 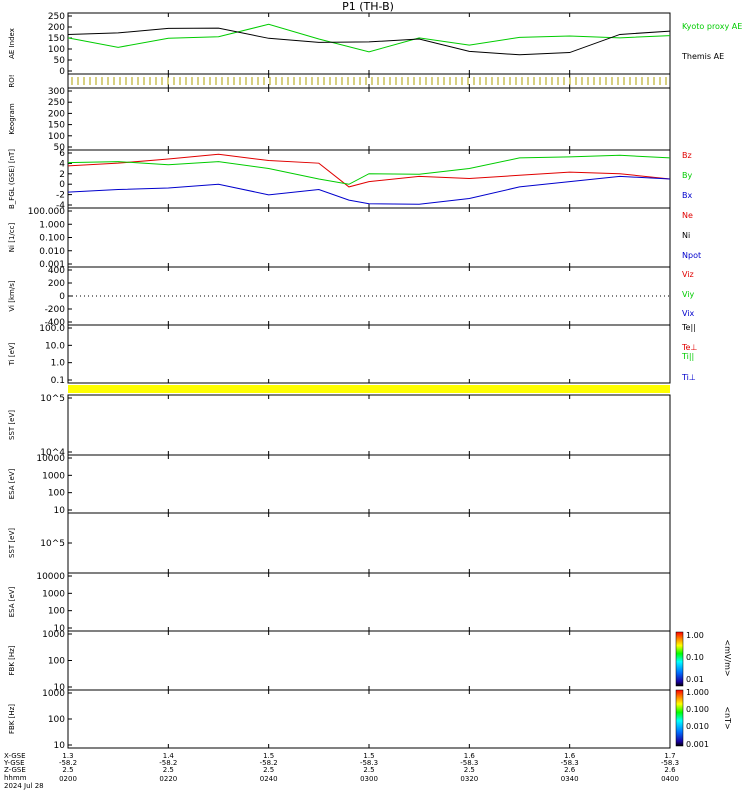 What do you see at coordinates (687, 155) in the screenshot?
I see `bfield-legend-0: Bz` at bounding box center [687, 155].